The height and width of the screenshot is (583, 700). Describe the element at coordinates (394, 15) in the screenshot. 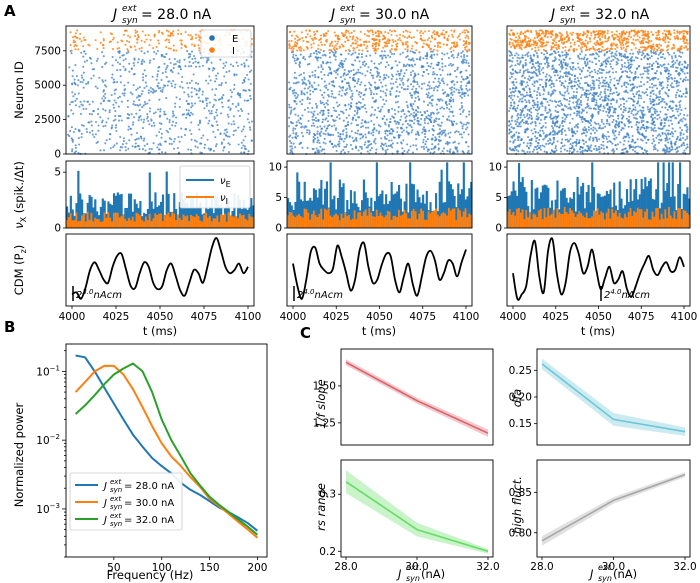

I see `raster-title-text: = 30.0 nA` at that location.